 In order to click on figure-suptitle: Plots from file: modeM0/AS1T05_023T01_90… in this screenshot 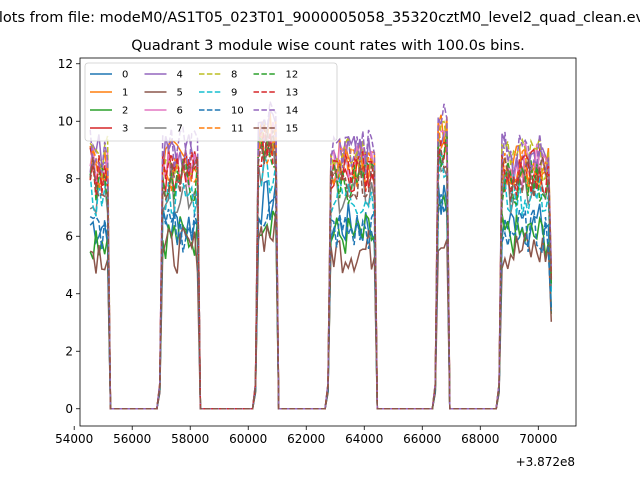, I will do `click(320, 18)`.